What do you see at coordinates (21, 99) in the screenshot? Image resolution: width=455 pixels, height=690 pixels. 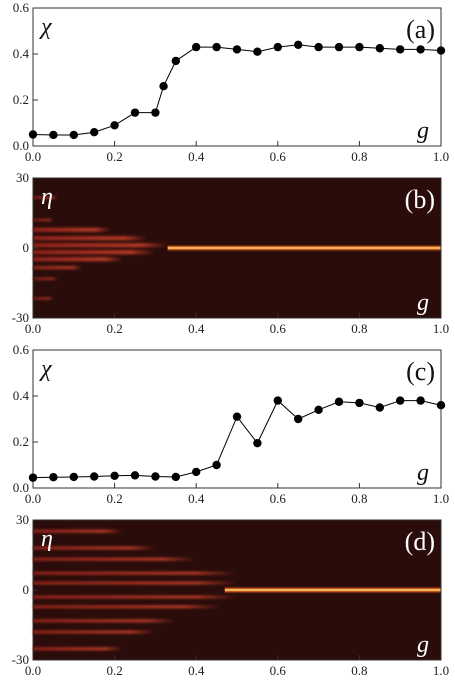 I see `y-tick-label: 0.2` at bounding box center [21, 99].